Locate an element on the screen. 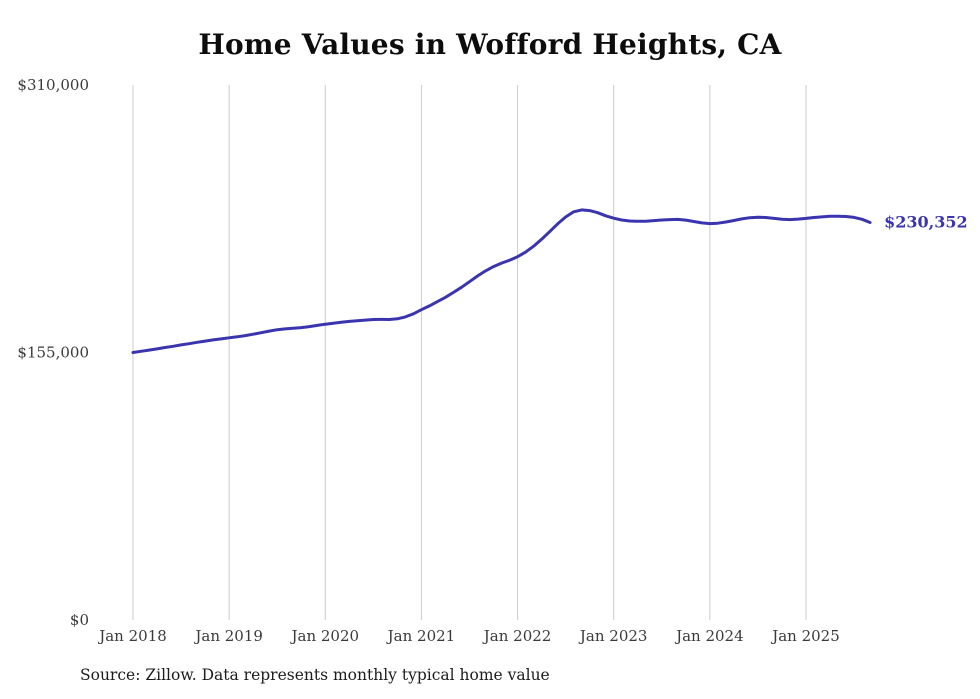 This screenshot has height=699, width=980. chart-title: Home Values in Wofford Heights, CA is located at coordinates (490, 44).